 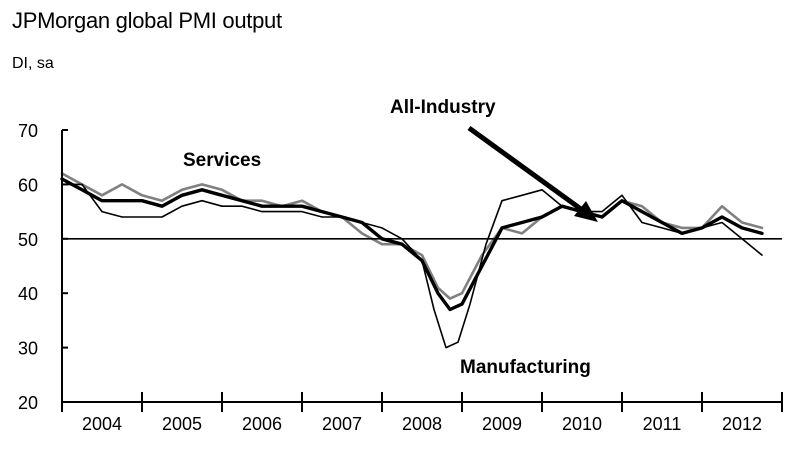 What do you see at coordinates (147, 20) in the screenshot?
I see `chart-title: JPMorgan global PMI output` at bounding box center [147, 20].